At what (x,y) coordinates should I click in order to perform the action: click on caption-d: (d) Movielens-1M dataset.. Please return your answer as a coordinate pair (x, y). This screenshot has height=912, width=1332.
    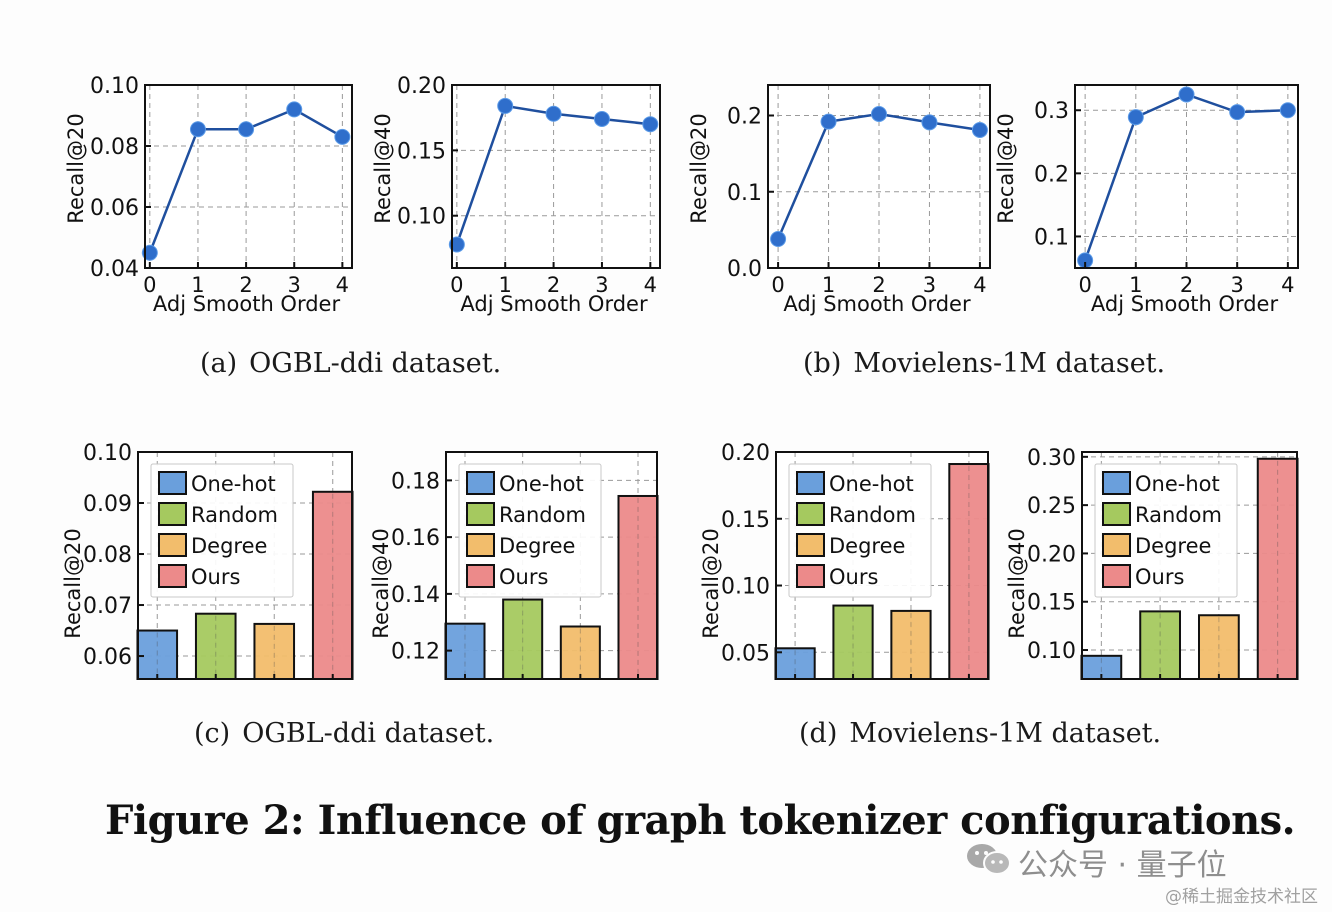
    Looking at the image, I should click on (980, 733).